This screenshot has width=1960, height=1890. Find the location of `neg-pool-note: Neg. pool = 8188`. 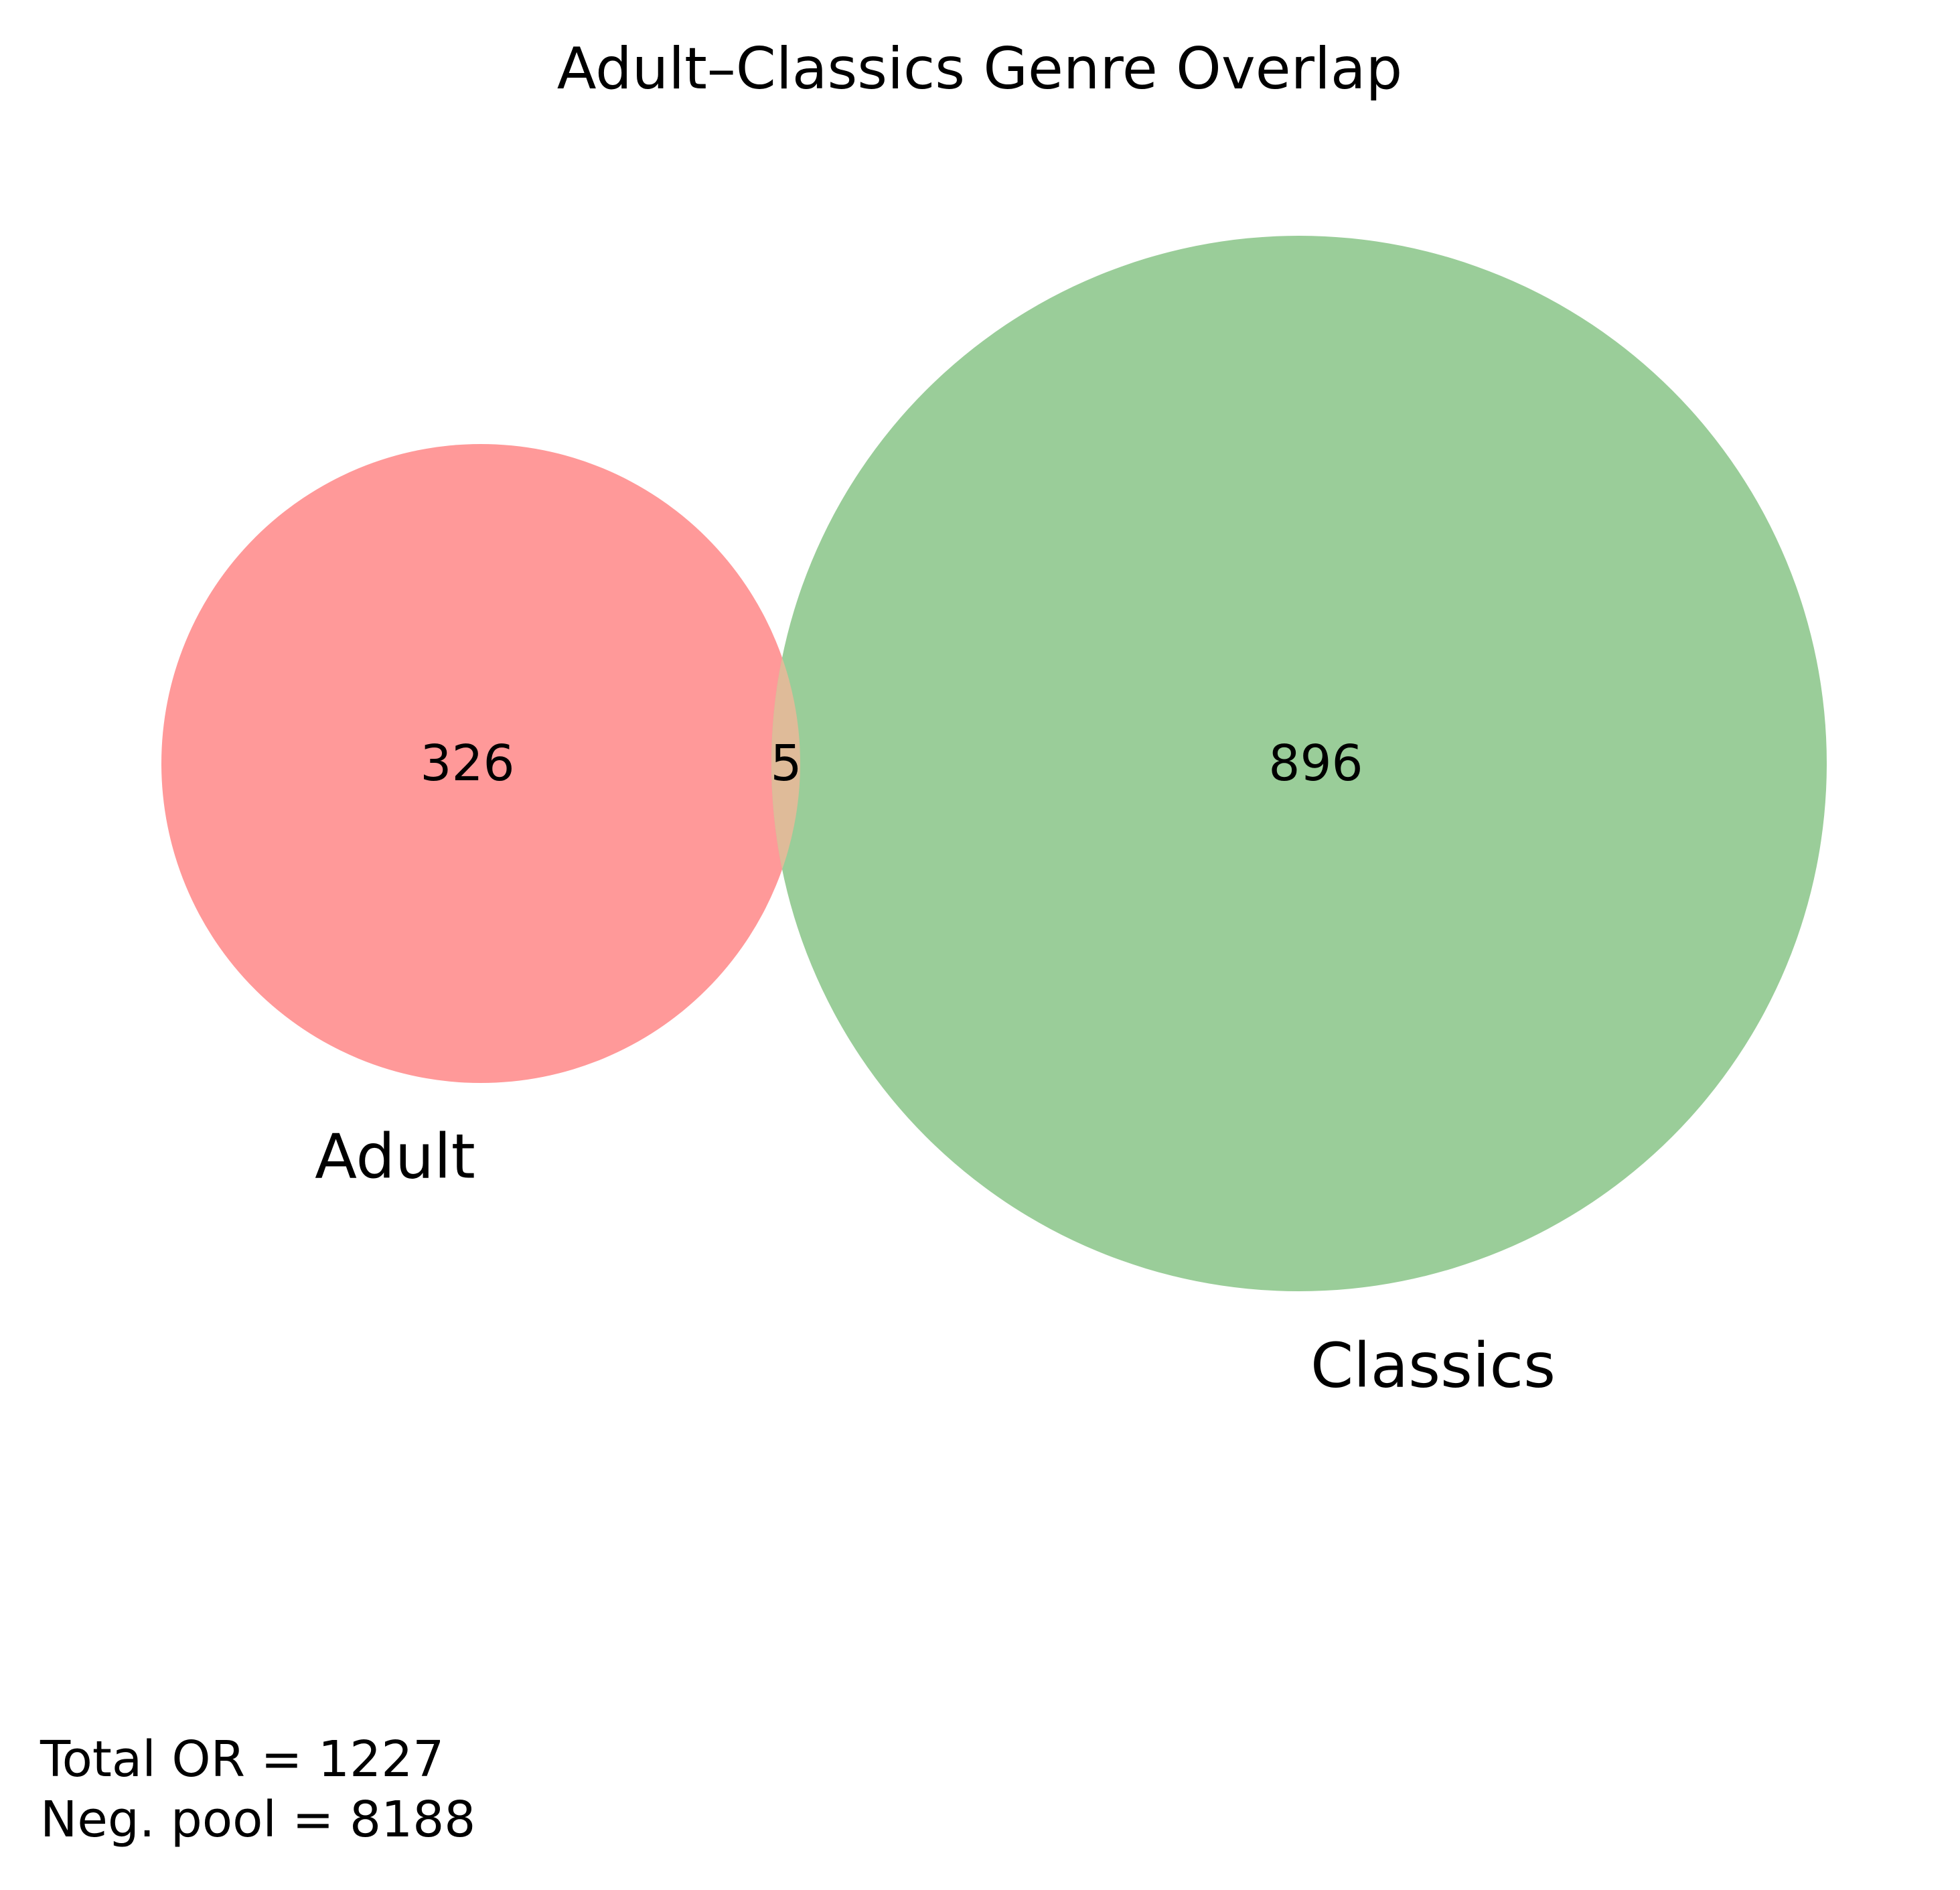

neg-pool-note: Neg. pool = 8188 is located at coordinates (257, 1819).